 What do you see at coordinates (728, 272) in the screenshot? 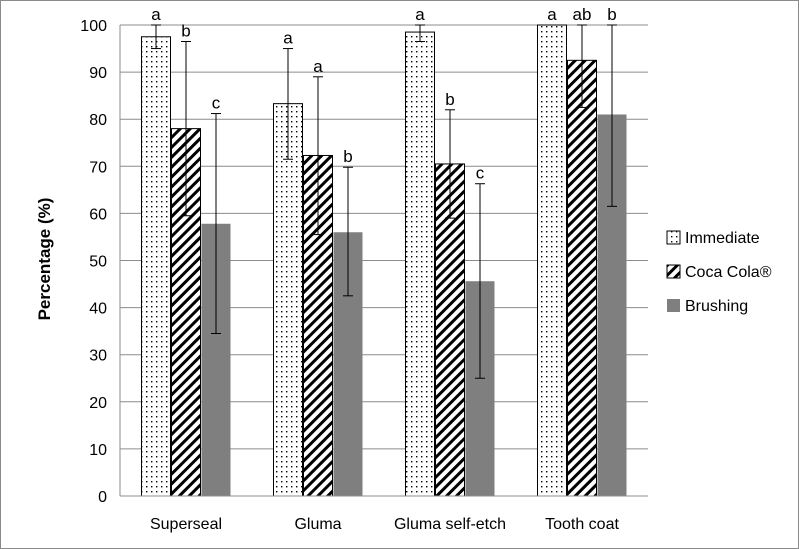
I see `legend-label: Coca Cola®` at bounding box center [728, 272].